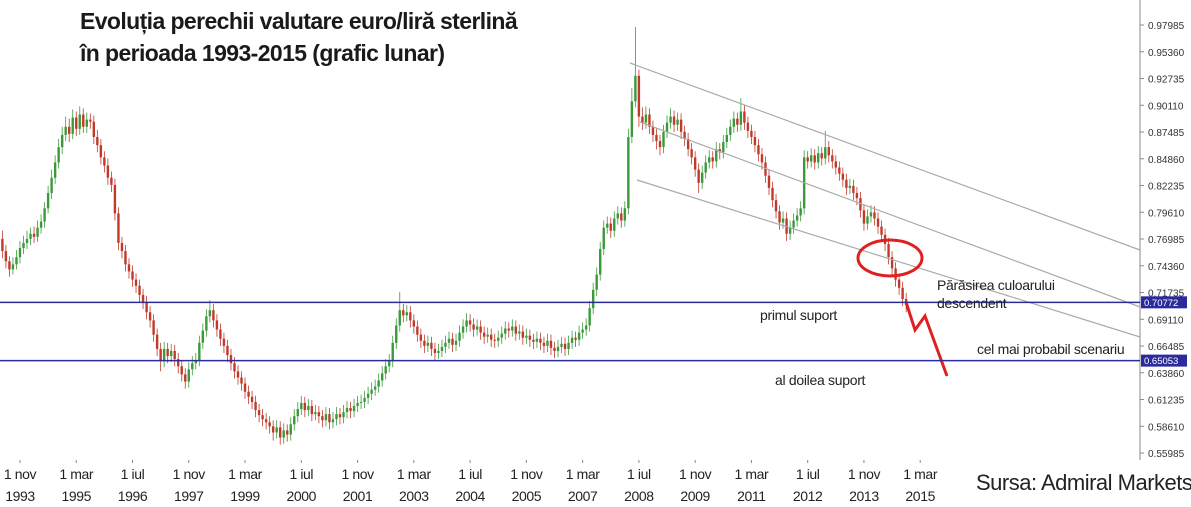  I want to click on x-tick-label: 1 mar 2007, so click(582, 485).